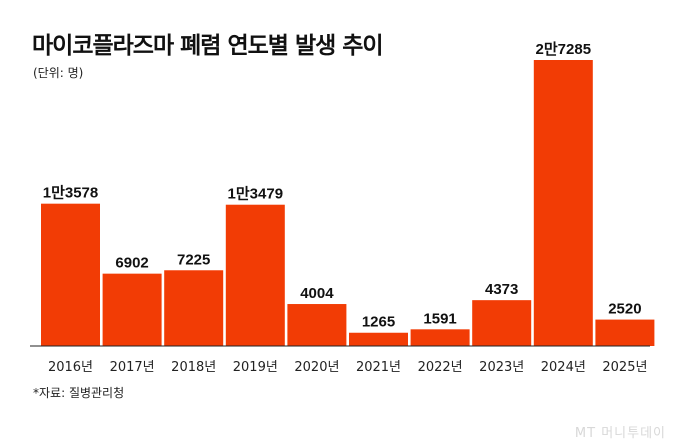 This screenshot has width=680, height=444. What do you see at coordinates (378, 367) in the screenshot?
I see `x-tick-label: 2021년` at bounding box center [378, 367].